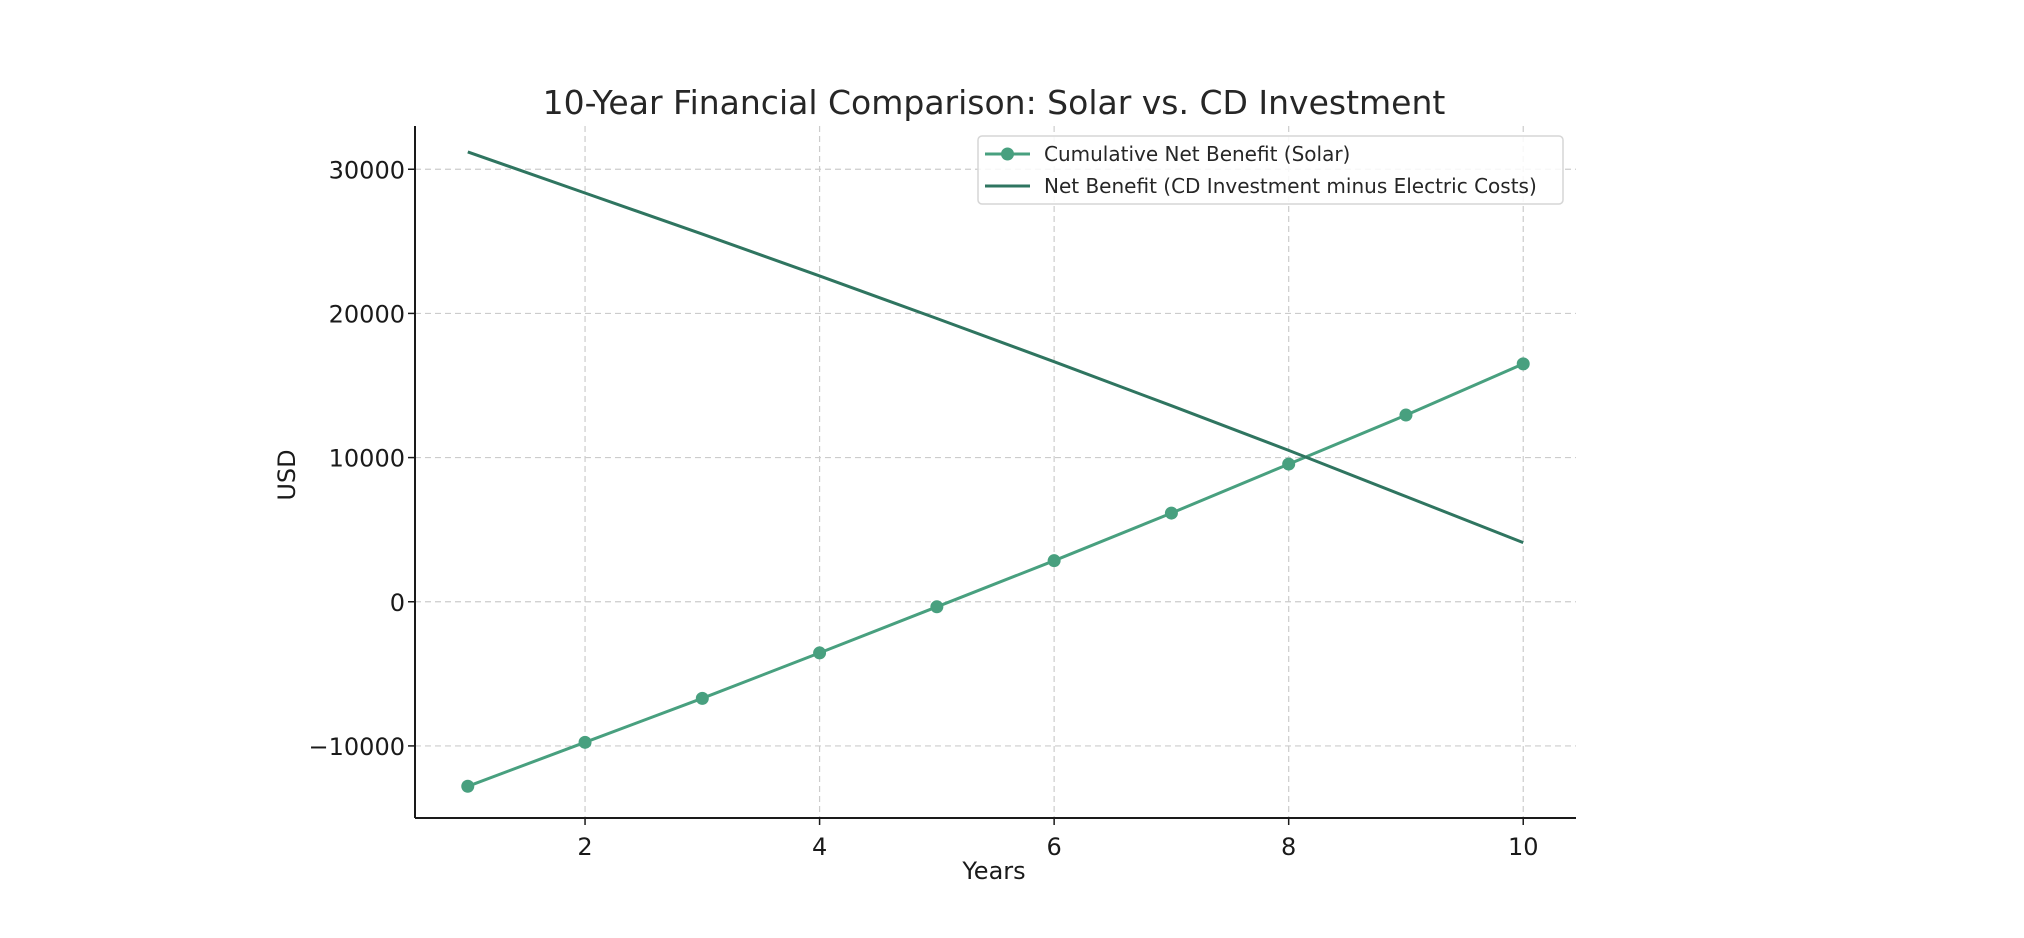  Describe the element at coordinates (367, 170) in the screenshot. I see `y-tick-label: 30000` at that location.